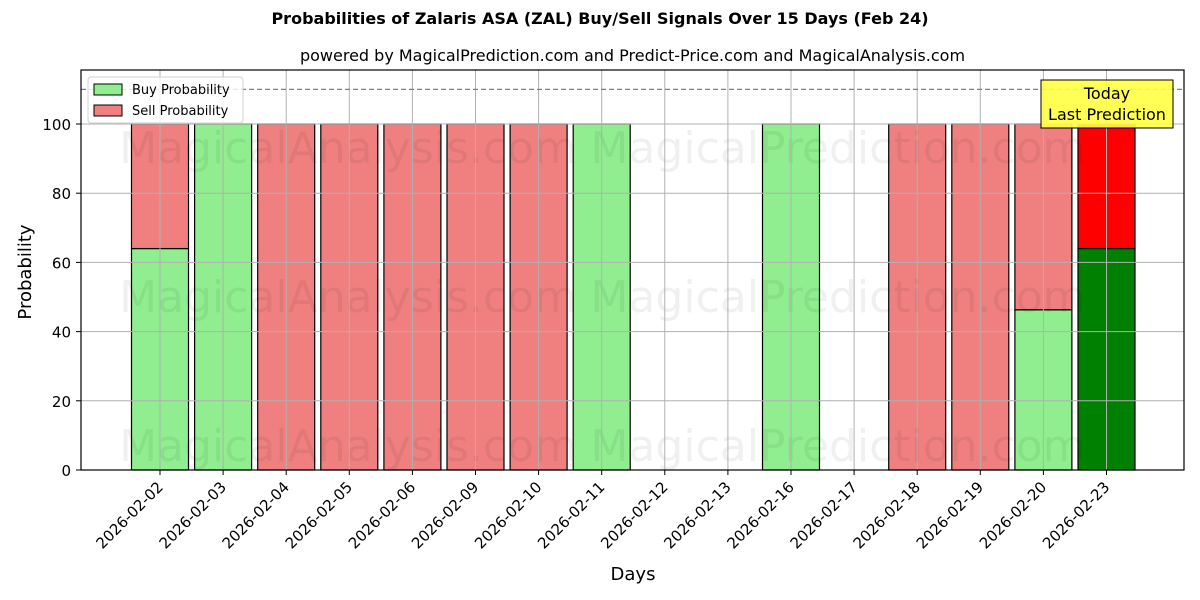  I want to click on legend-buy-label: Buy Probability, so click(181, 90).